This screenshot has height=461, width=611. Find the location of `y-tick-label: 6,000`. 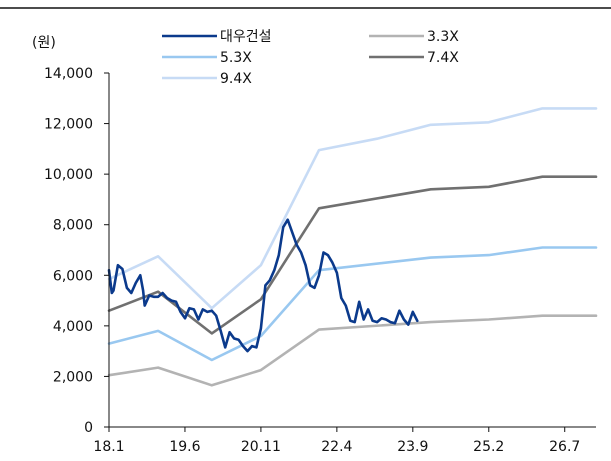

y-tick-label: 6,000 is located at coordinates (73, 276).